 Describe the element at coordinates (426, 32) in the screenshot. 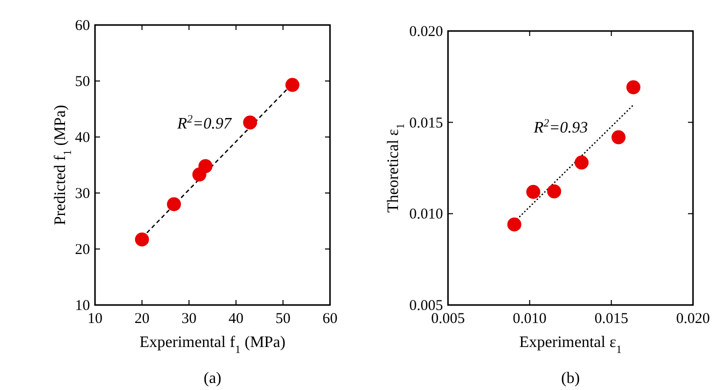

I see `y-tick-label: 0.020` at that location.